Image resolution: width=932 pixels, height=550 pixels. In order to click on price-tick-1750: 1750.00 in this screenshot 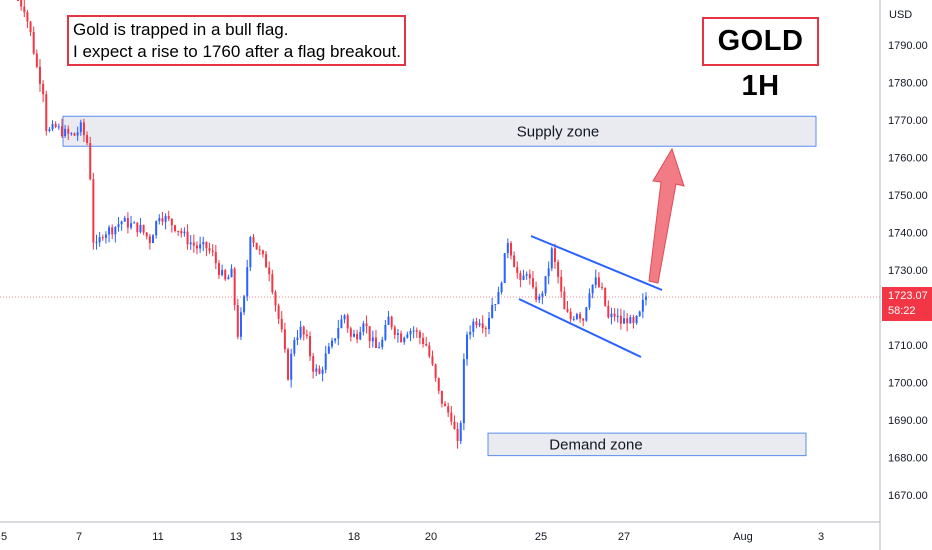, I will do `click(908, 196)`.